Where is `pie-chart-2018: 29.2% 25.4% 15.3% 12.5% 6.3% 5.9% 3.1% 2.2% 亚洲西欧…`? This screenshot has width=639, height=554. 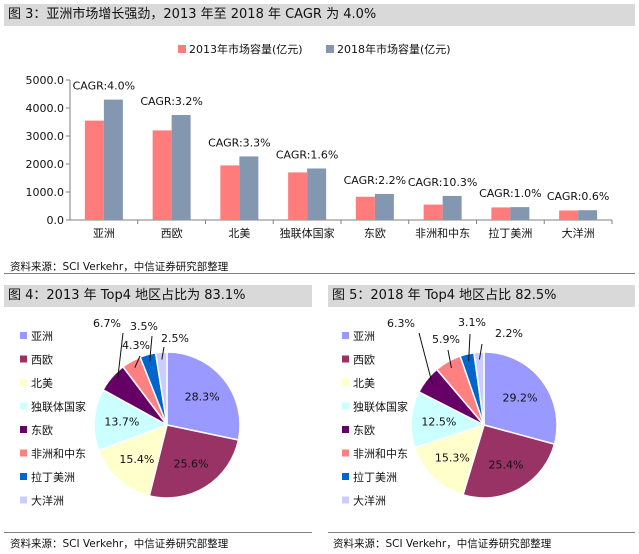
pie-chart-2018: 29.2% 25.4% 15.3% 12.5% 6.3% 5.9% 3.1% 2.2% 亚洲西欧… is located at coordinates (450, 412).